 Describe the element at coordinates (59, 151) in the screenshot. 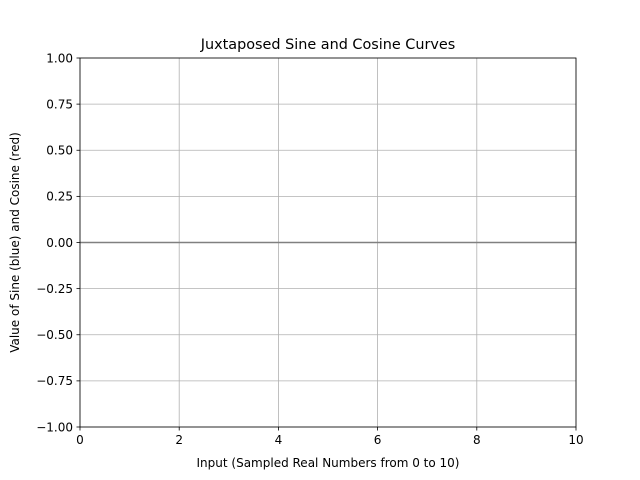

I see `y-tick-label: 0.50` at that location.